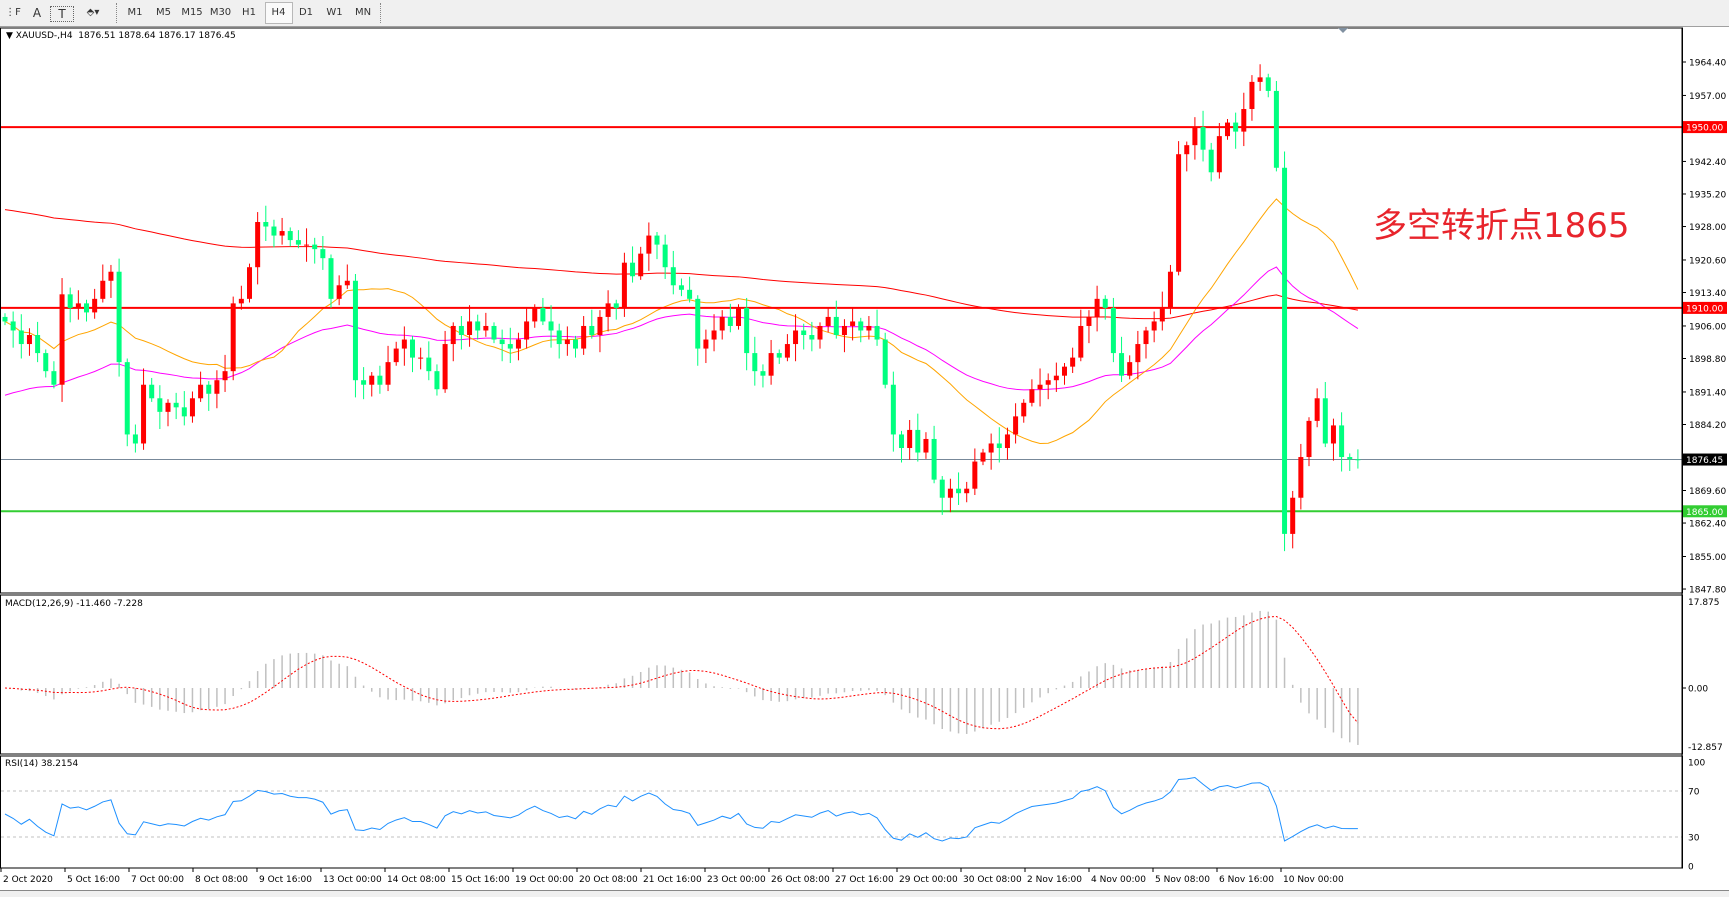  I want to click on price-tick-label: 1942.40, so click(1707, 163).